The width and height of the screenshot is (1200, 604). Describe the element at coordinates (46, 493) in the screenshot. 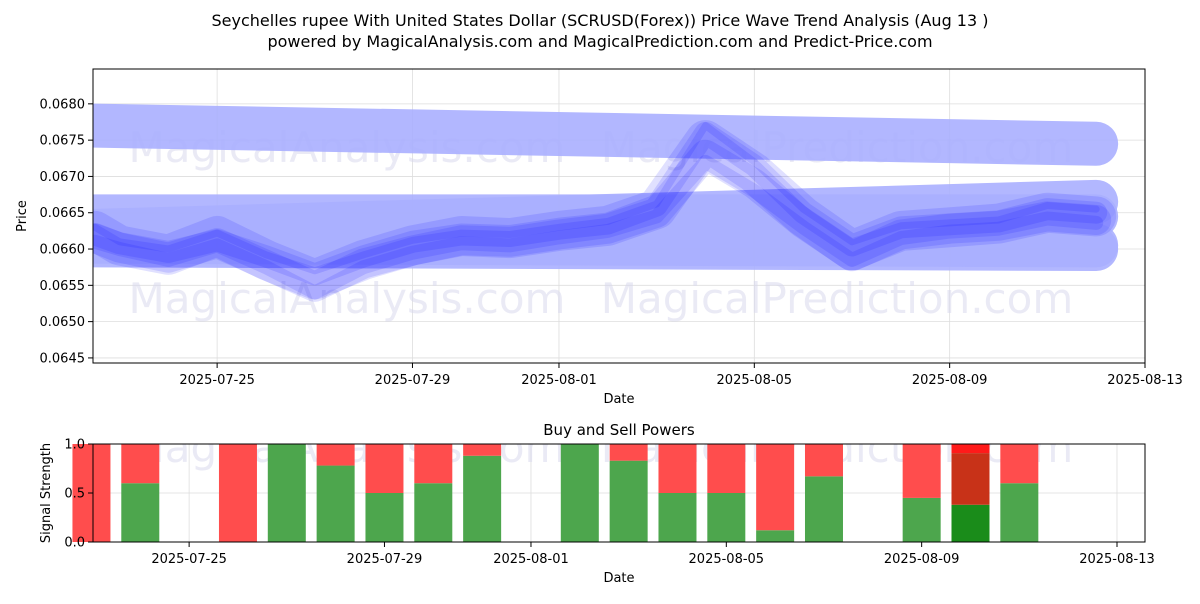

I see `bar-y-label: Signal Strength` at that location.